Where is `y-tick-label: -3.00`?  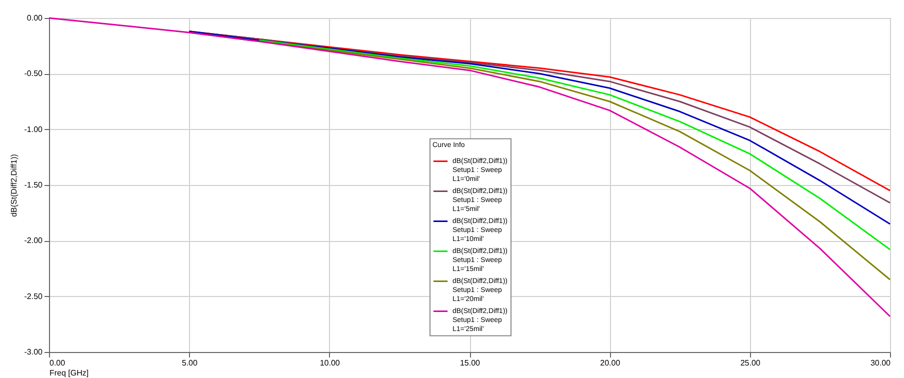
y-tick-label: -3.00 is located at coordinates (34, 352).